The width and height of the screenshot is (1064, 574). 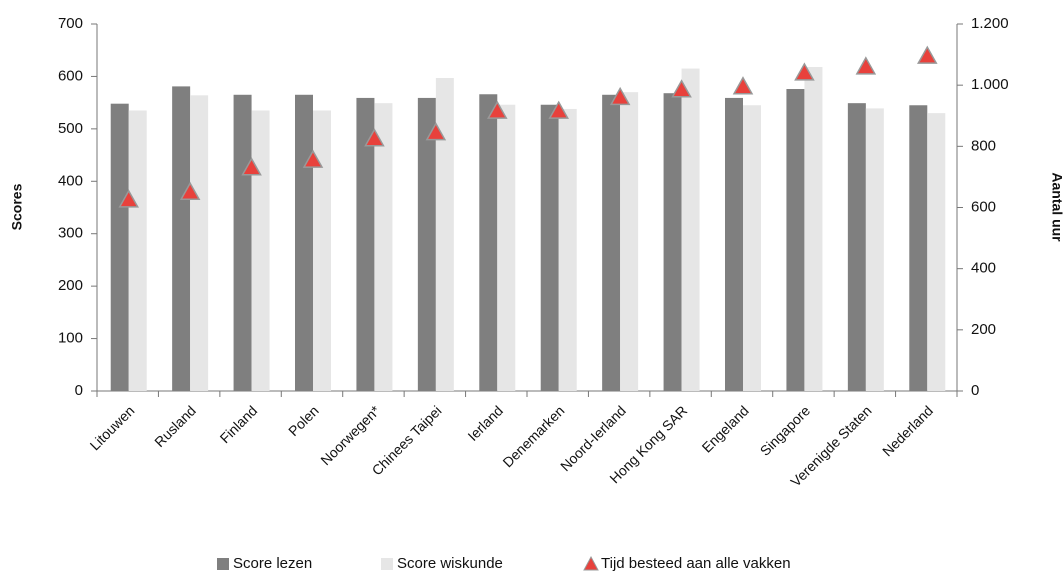 What do you see at coordinates (983, 206) in the screenshot?
I see `y2-tick-label: 600` at bounding box center [983, 206].